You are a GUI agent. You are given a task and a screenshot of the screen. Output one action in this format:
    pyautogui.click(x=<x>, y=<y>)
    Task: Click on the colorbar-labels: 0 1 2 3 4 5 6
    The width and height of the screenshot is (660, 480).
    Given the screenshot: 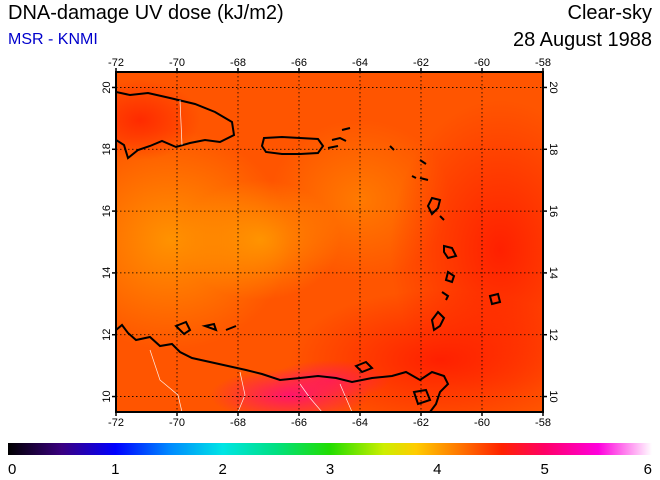 What is the action you would take?
    pyautogui.click(x=330, y=469)
    